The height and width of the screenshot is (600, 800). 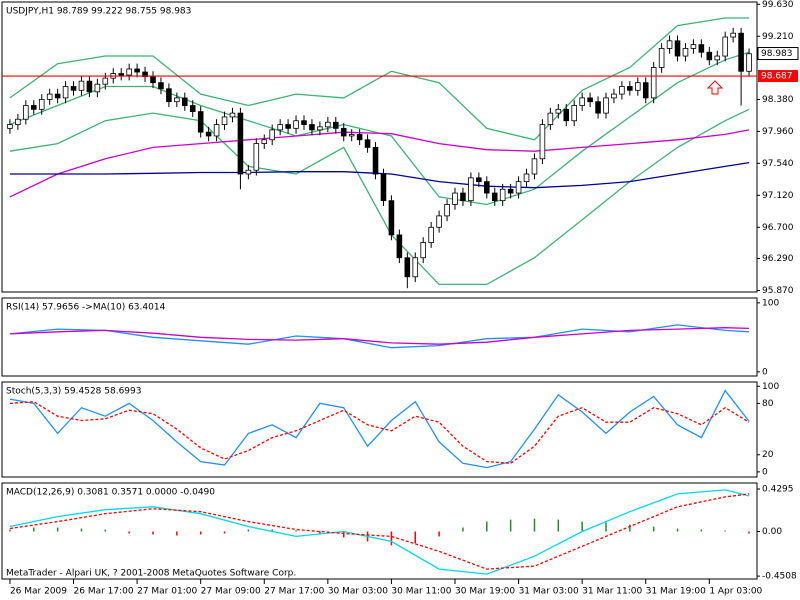 I want to click on y-tick-label: 80, so click(x=768, y=404).